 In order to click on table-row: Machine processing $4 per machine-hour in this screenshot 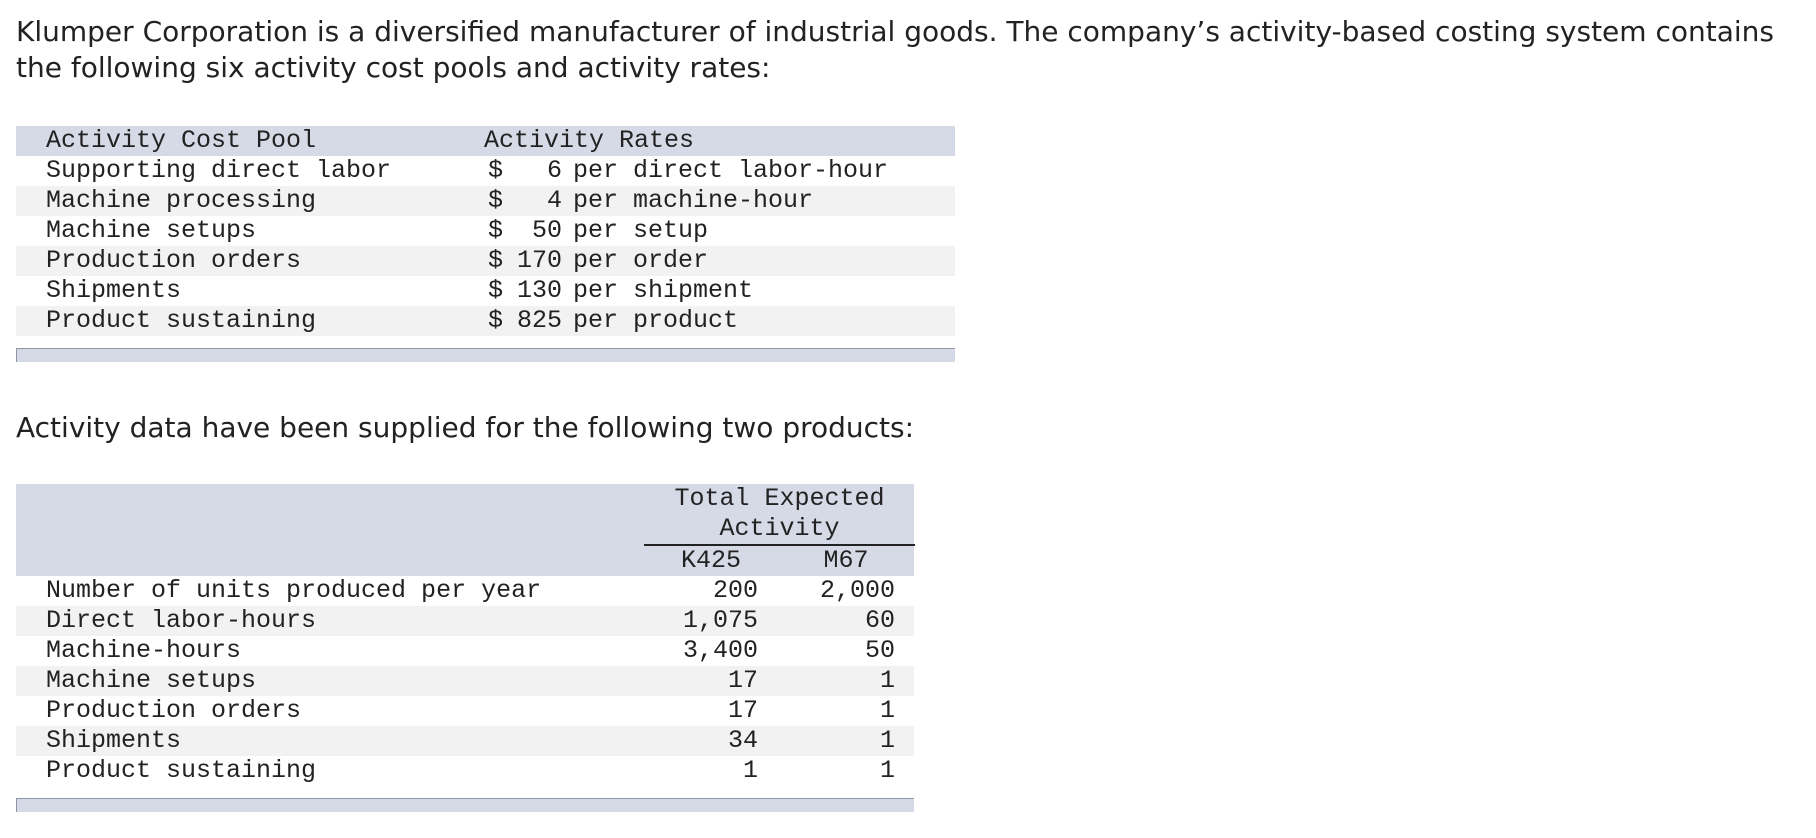, I will do `click(485, 201)`.